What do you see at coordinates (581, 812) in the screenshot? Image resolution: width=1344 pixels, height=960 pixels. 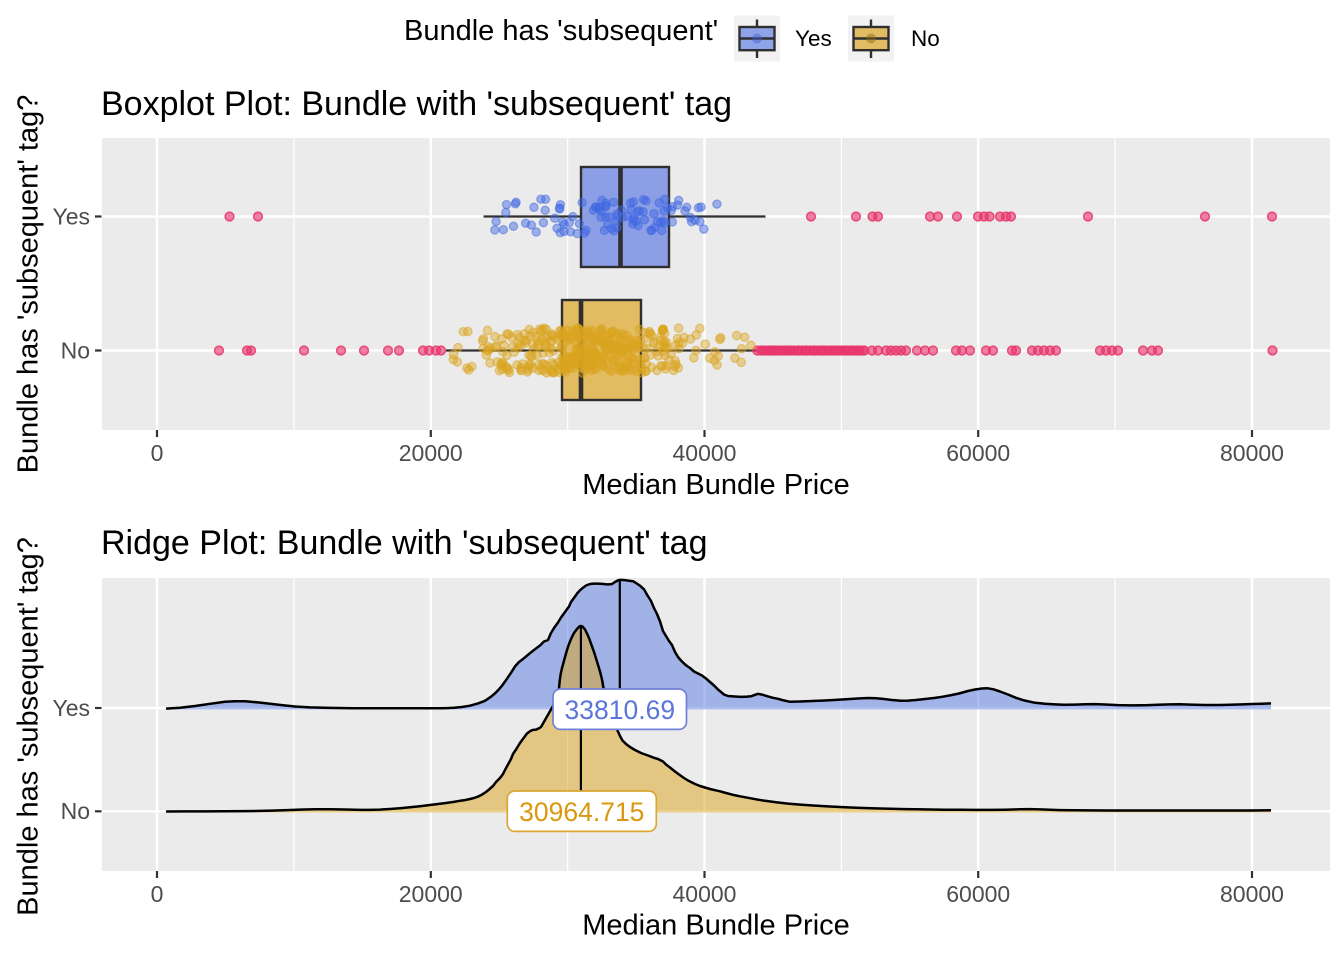 I see `svg-text: 30964.715` at bounding box center [581, 812].